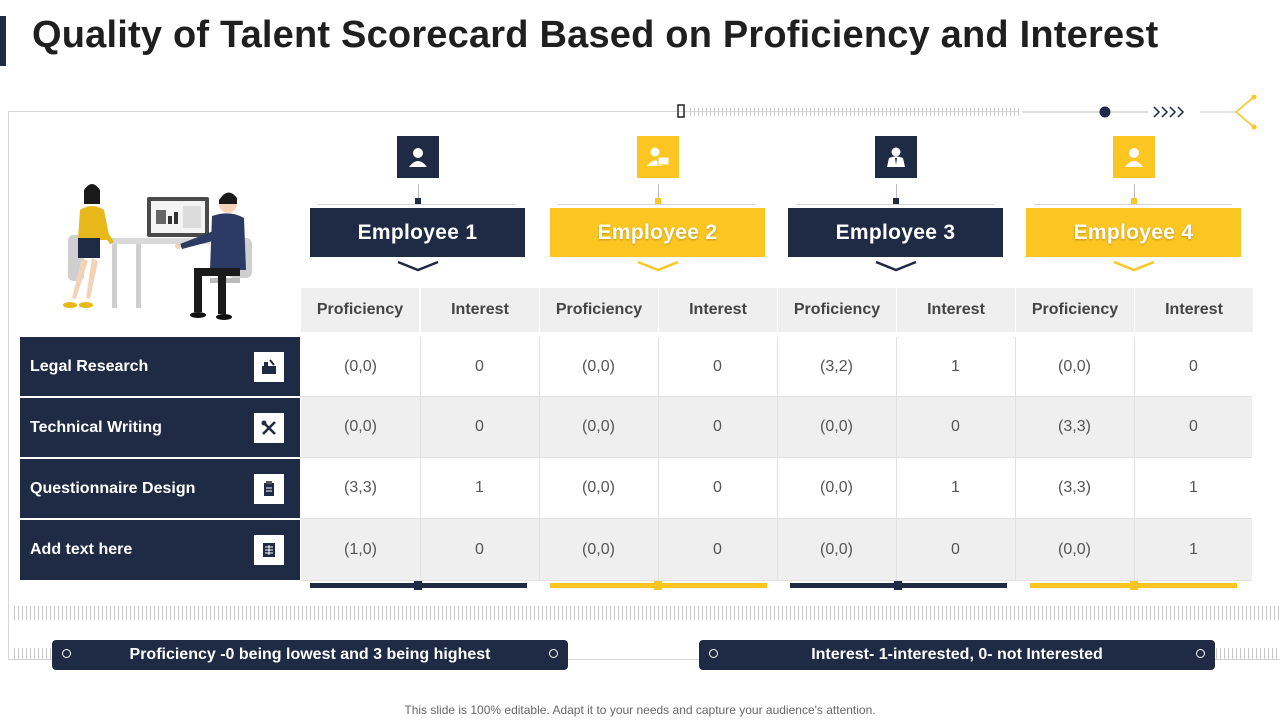  I want to click on row-label-text: Technical Writing, so click(96, 427).